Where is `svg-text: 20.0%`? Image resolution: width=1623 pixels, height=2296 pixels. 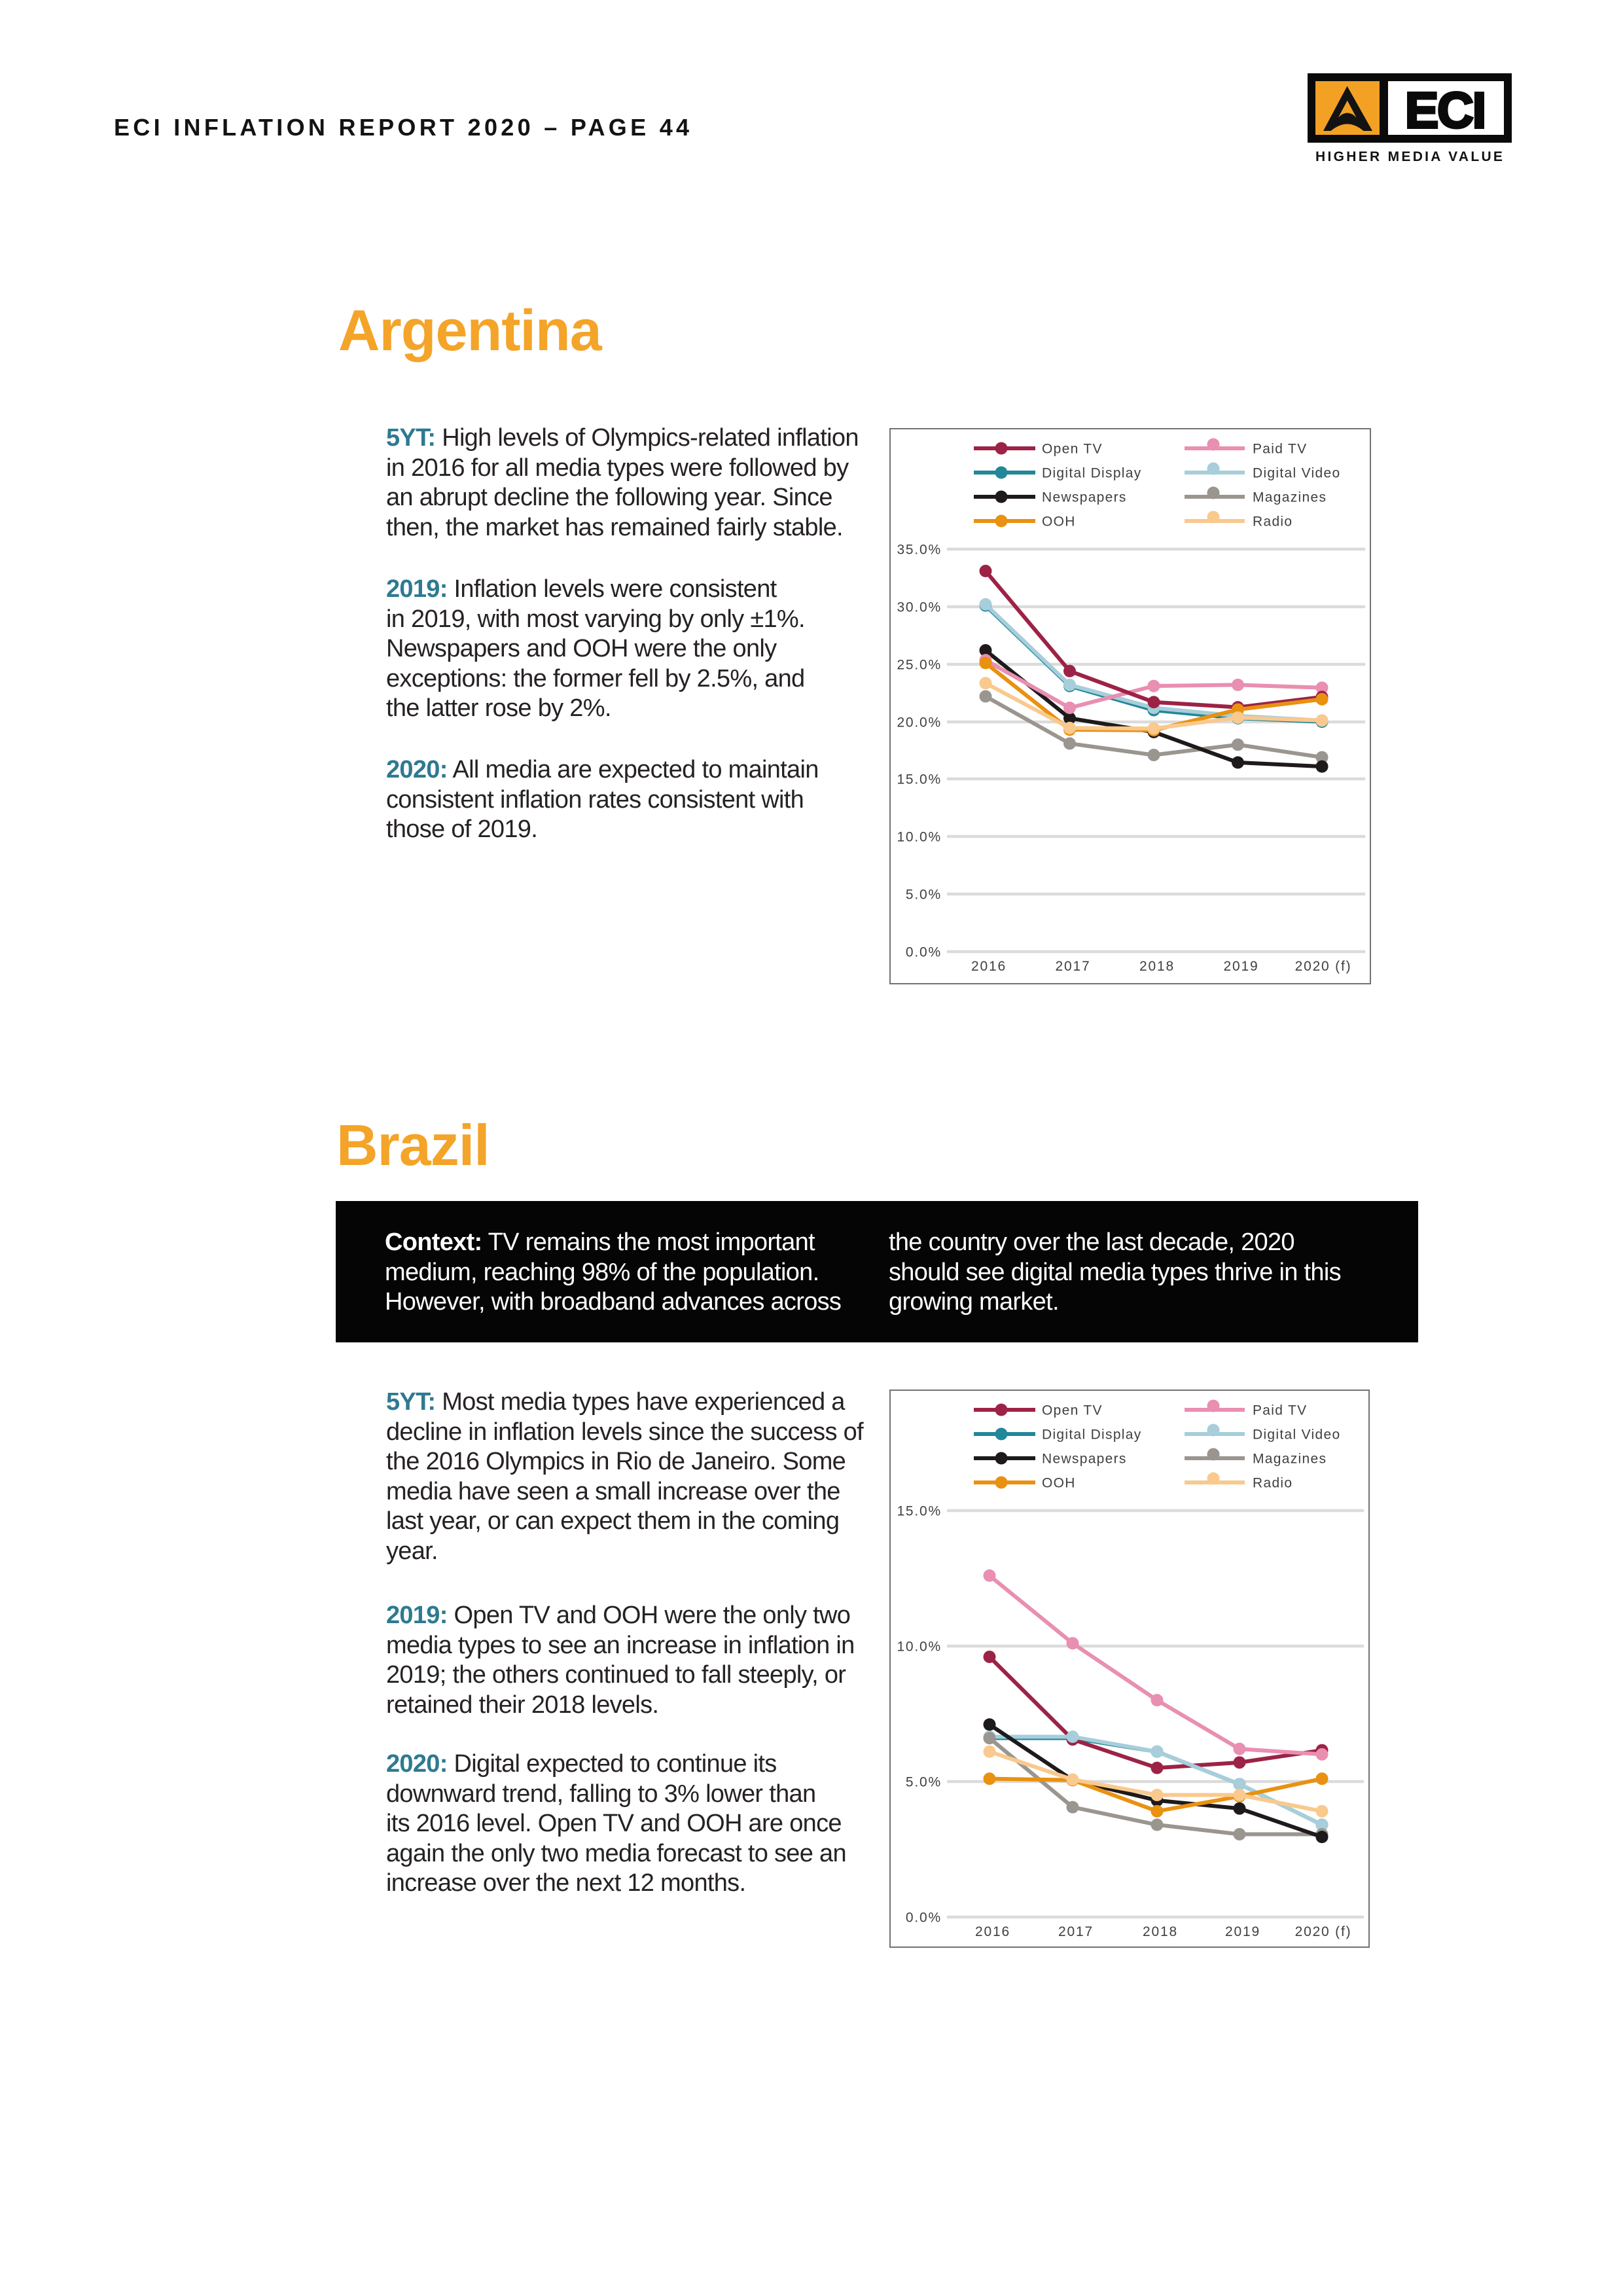
svg-text: 20.0% is located at coordinates (920, 722).